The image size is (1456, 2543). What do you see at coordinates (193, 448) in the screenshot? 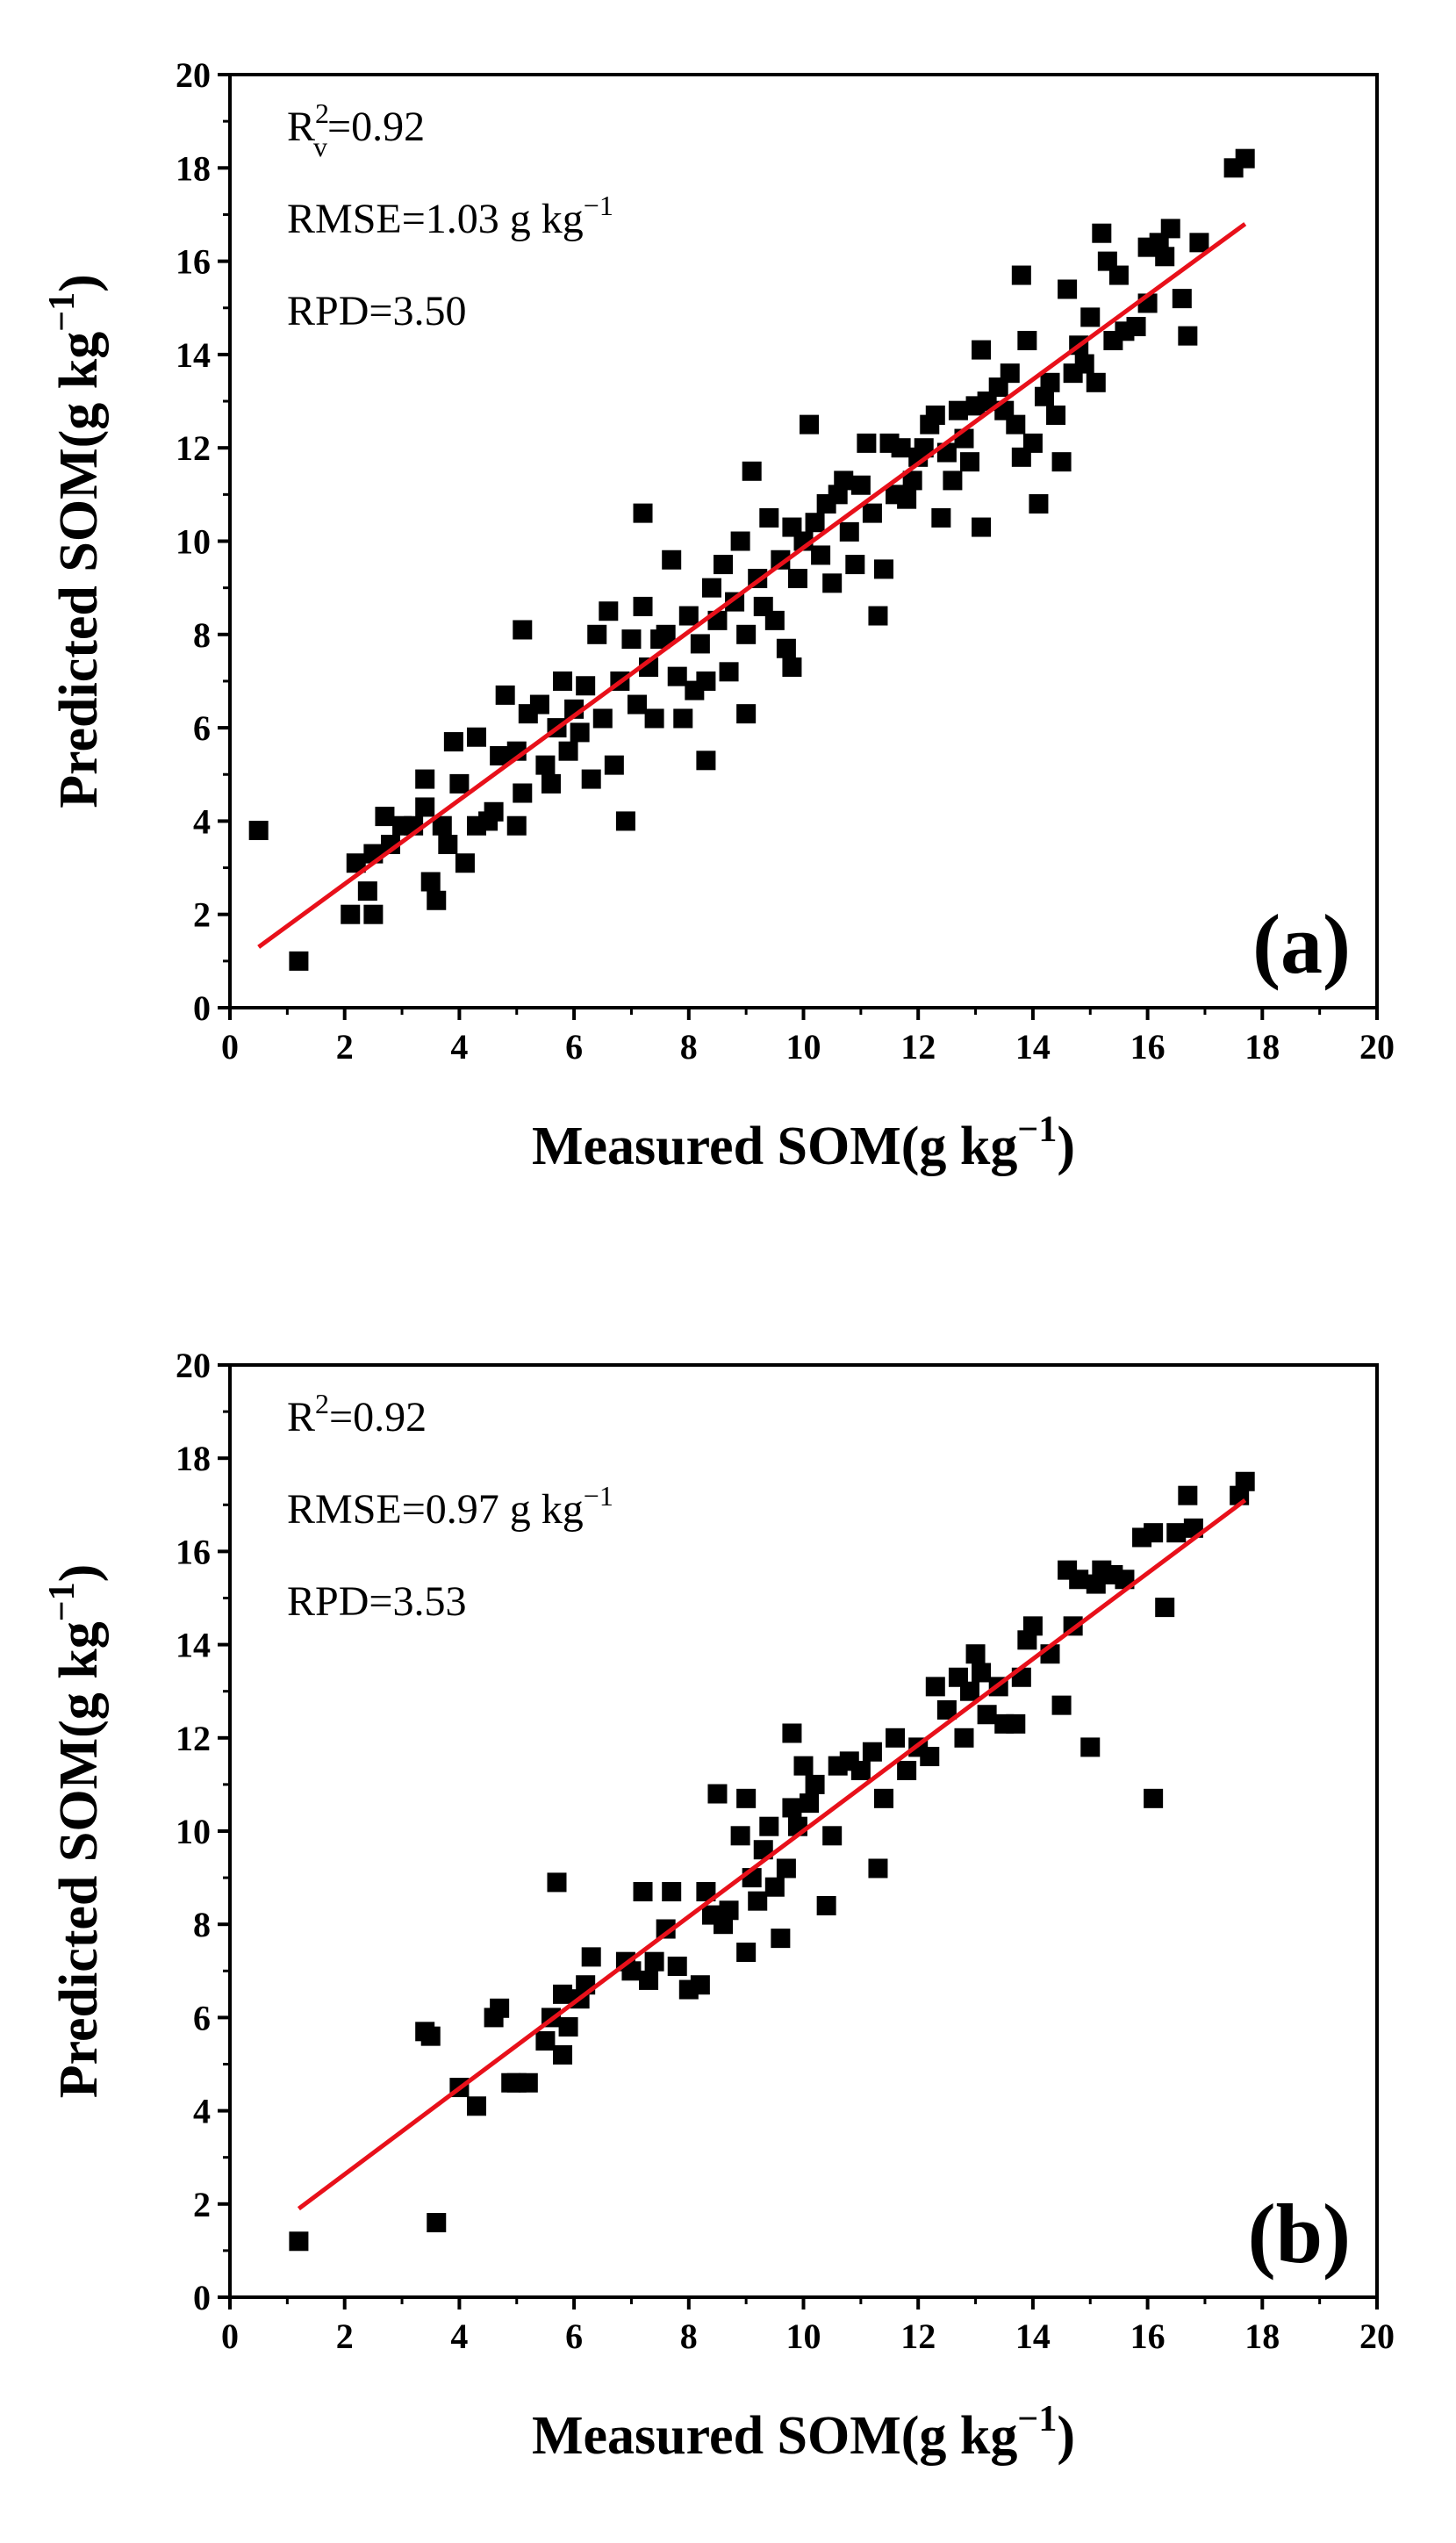
I see `y-tick-label: 12` at bounding box center [193, 448].